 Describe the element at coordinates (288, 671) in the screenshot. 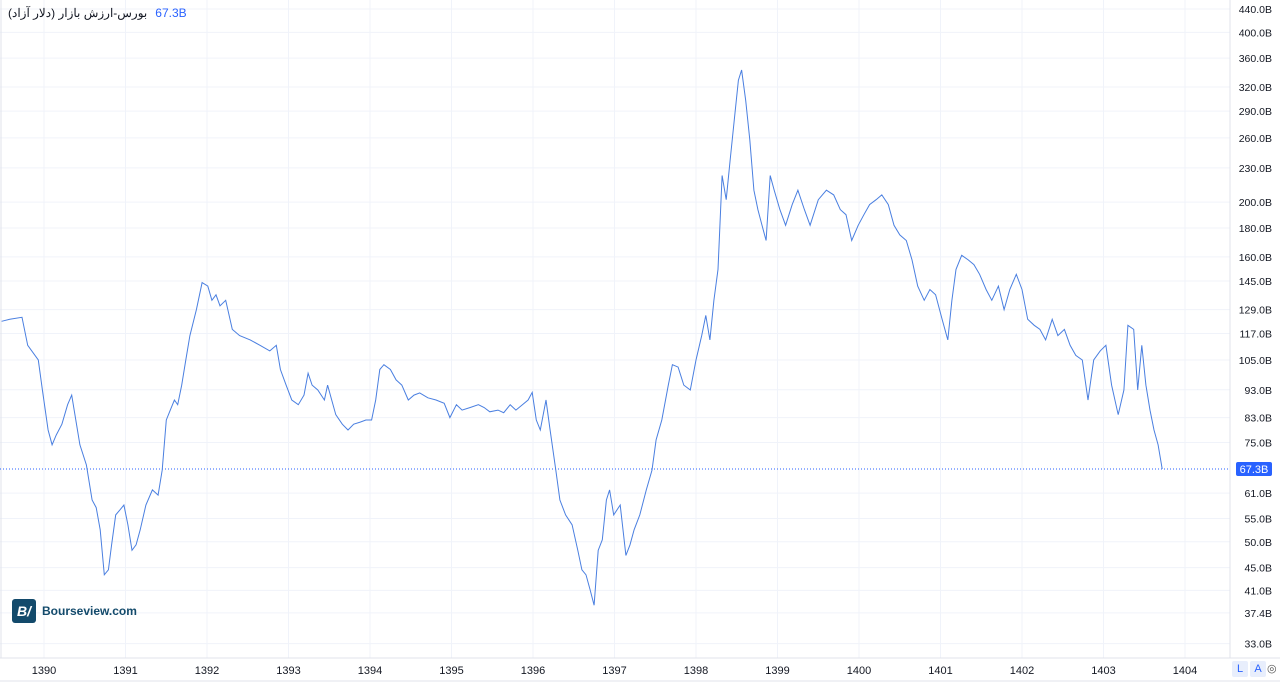

I see `x-tick-label: 1393` at that location.